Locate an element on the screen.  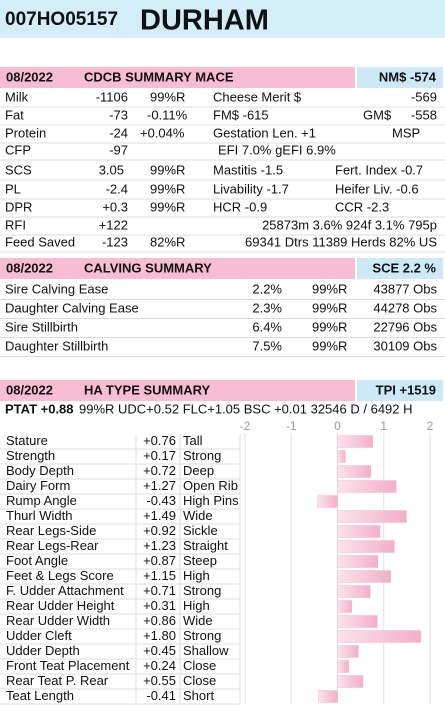
mace-cell: Protein is located at coordinates (25, 132).